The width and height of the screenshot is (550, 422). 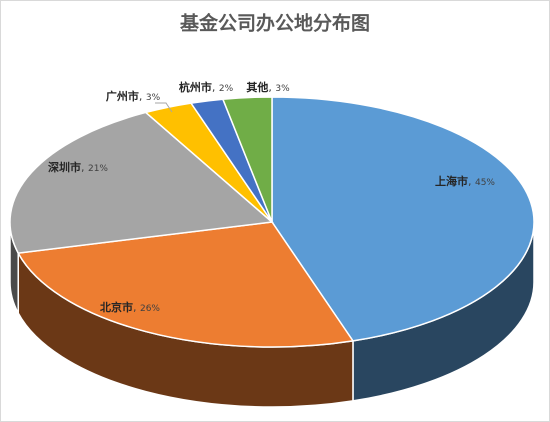 I want to click on leader-line, so click(x=164, y=107).